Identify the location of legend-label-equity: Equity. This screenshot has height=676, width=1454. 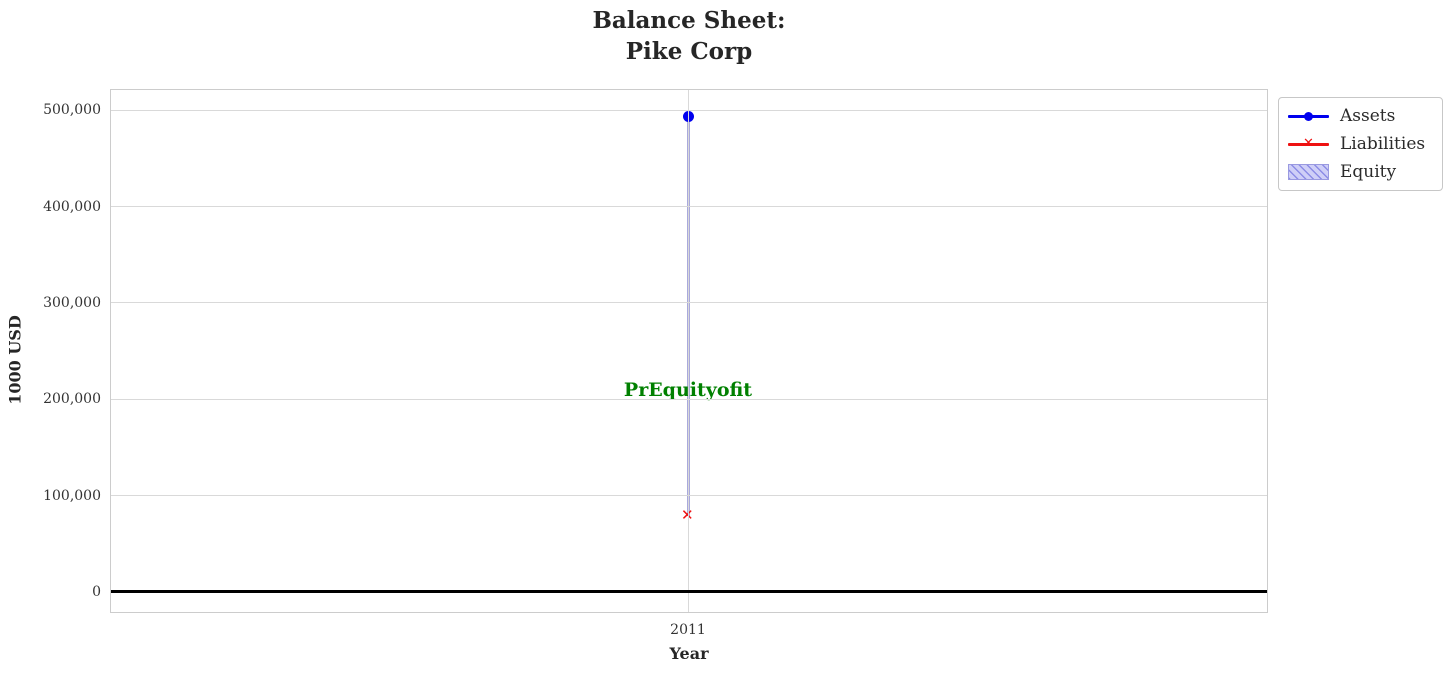
(1368, 172).